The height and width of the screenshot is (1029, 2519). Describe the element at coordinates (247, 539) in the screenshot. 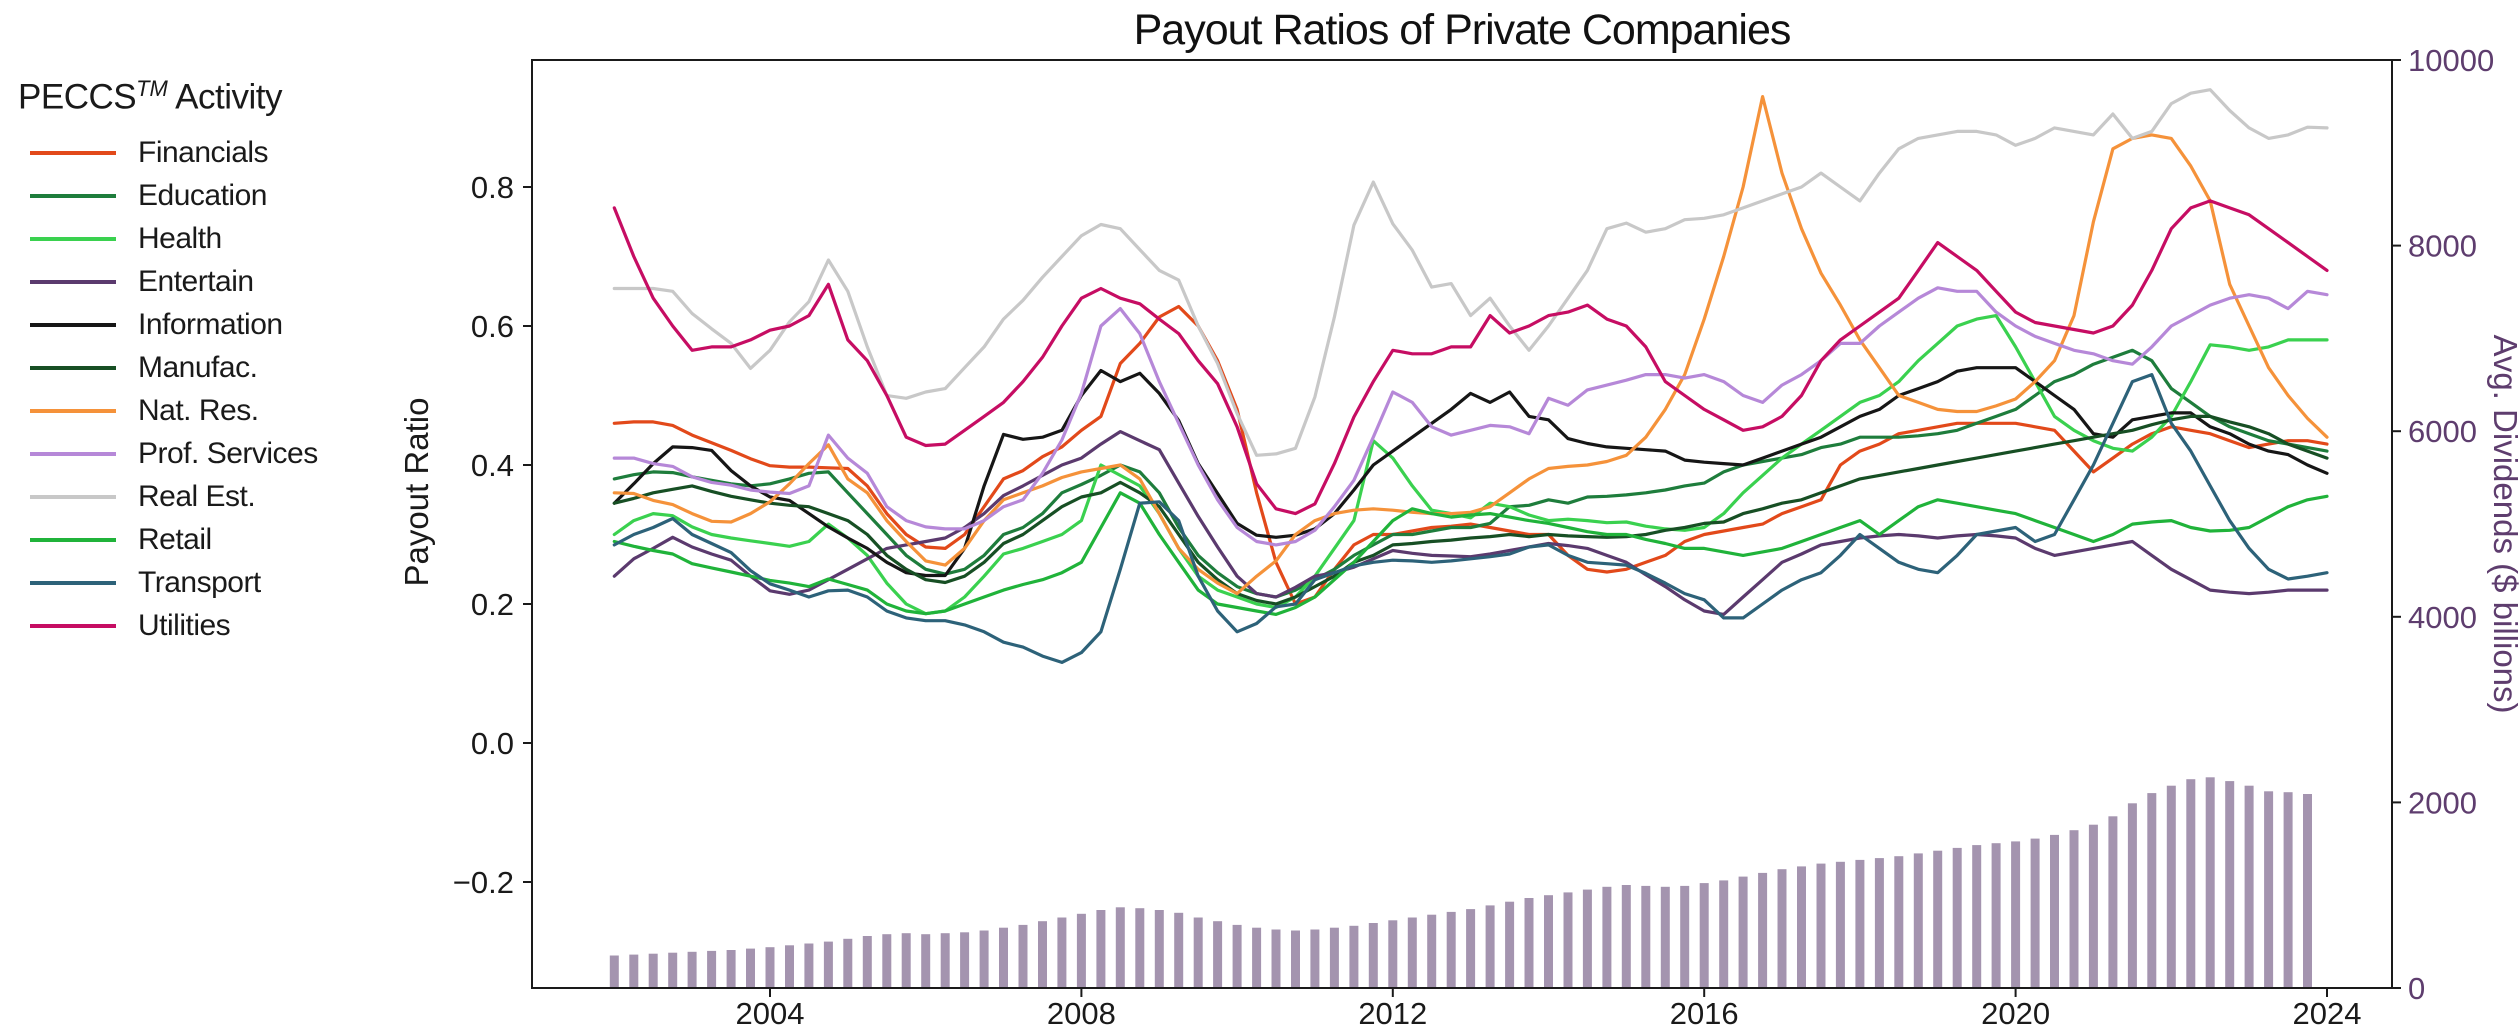

I see `legend-item-retail: Retail` at that location.